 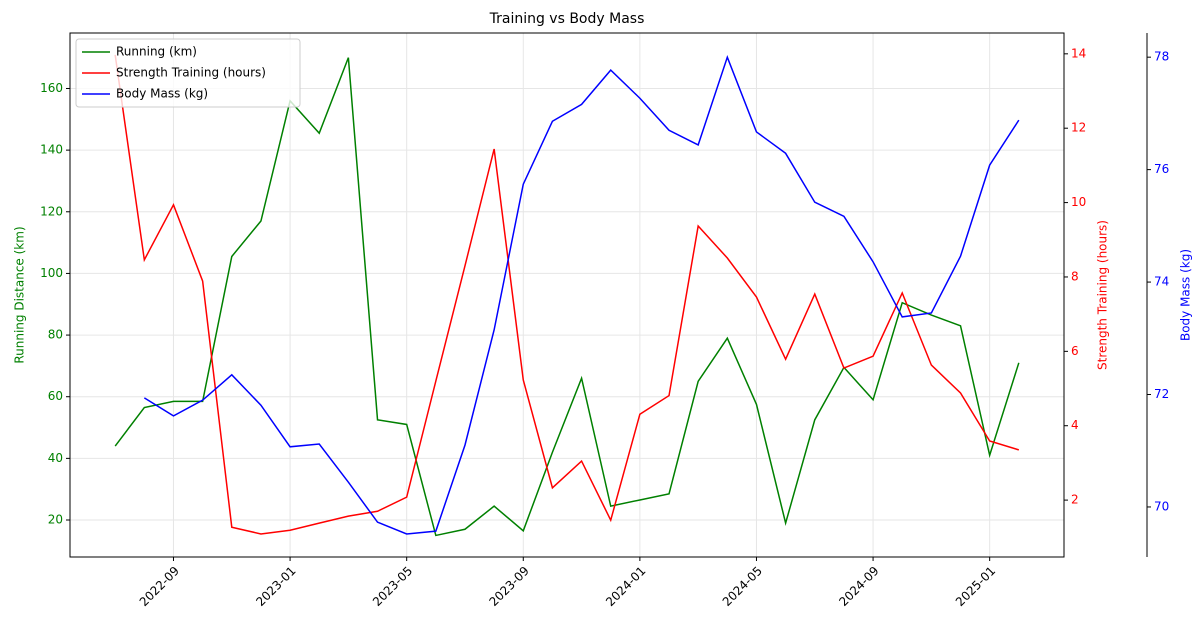 What do you see at coordinates (1161, 57) in the screenshot?
I see `y-tick-label: 78` at bounding box center [1161, 57].